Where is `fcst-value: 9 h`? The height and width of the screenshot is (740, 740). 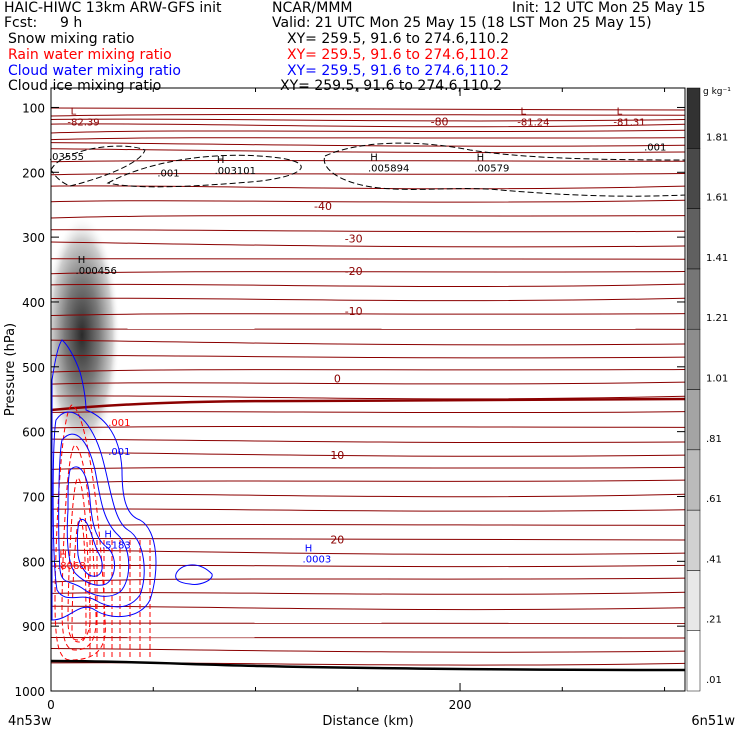 fcst-value: 9 h is located at coordinates (71, 23).